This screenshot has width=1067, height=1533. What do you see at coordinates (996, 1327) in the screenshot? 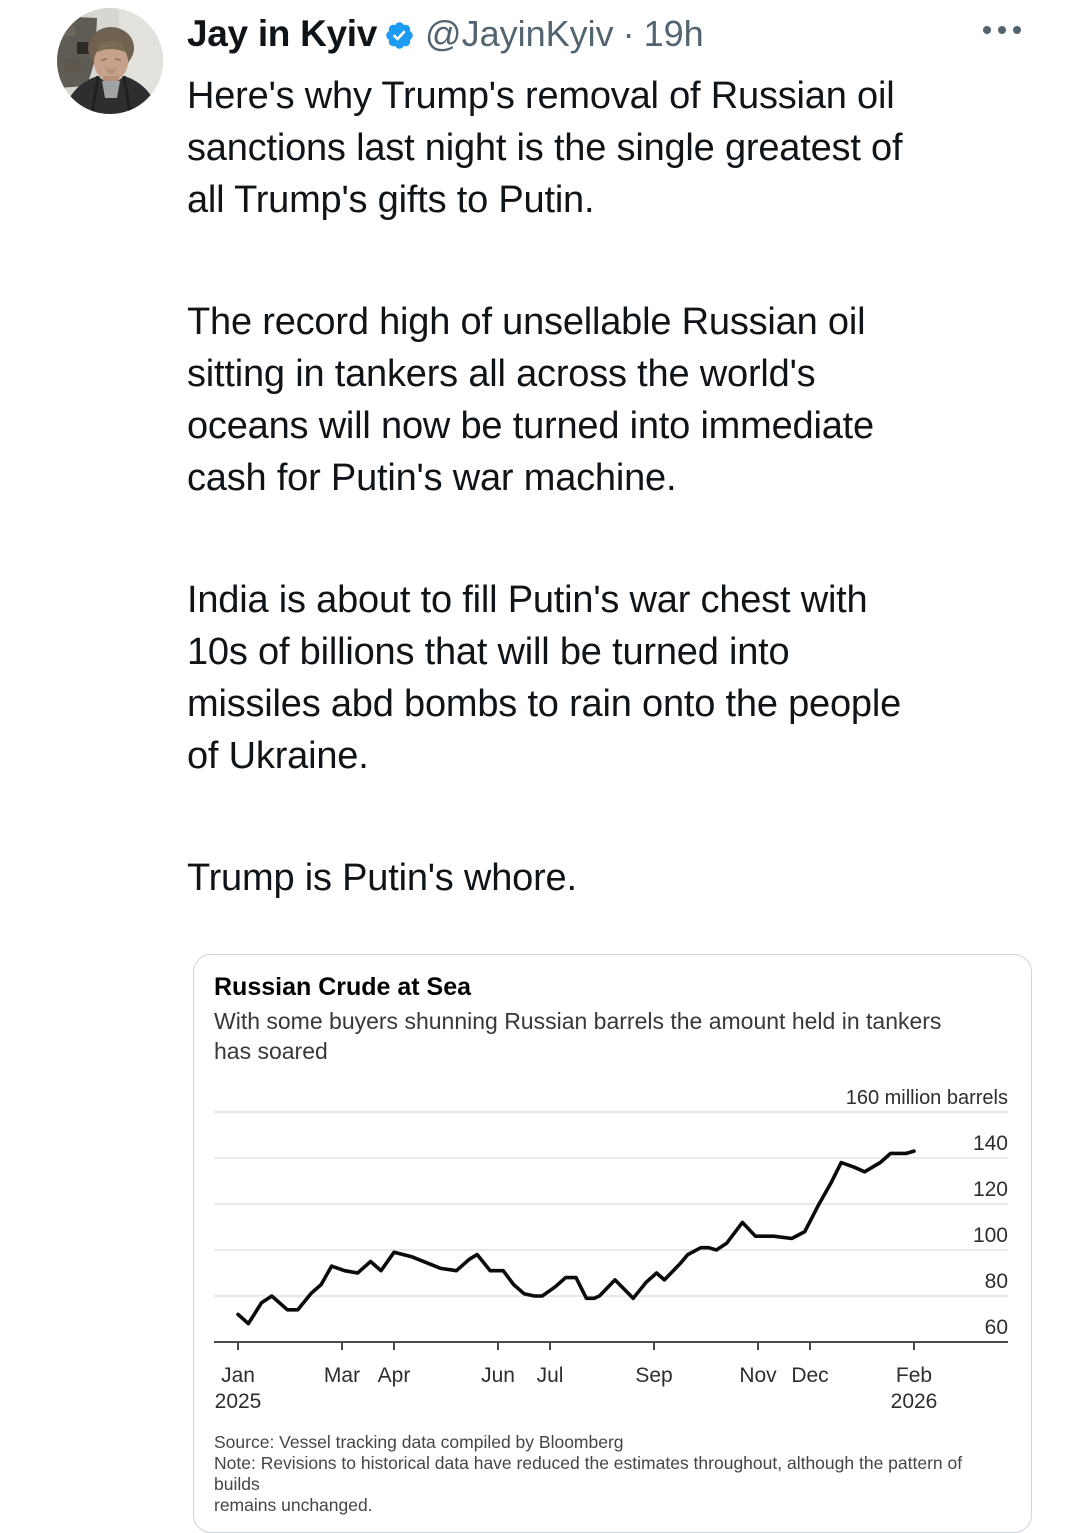
I see `y-tick-label-60: 60` at bounding box center [996, 1327].